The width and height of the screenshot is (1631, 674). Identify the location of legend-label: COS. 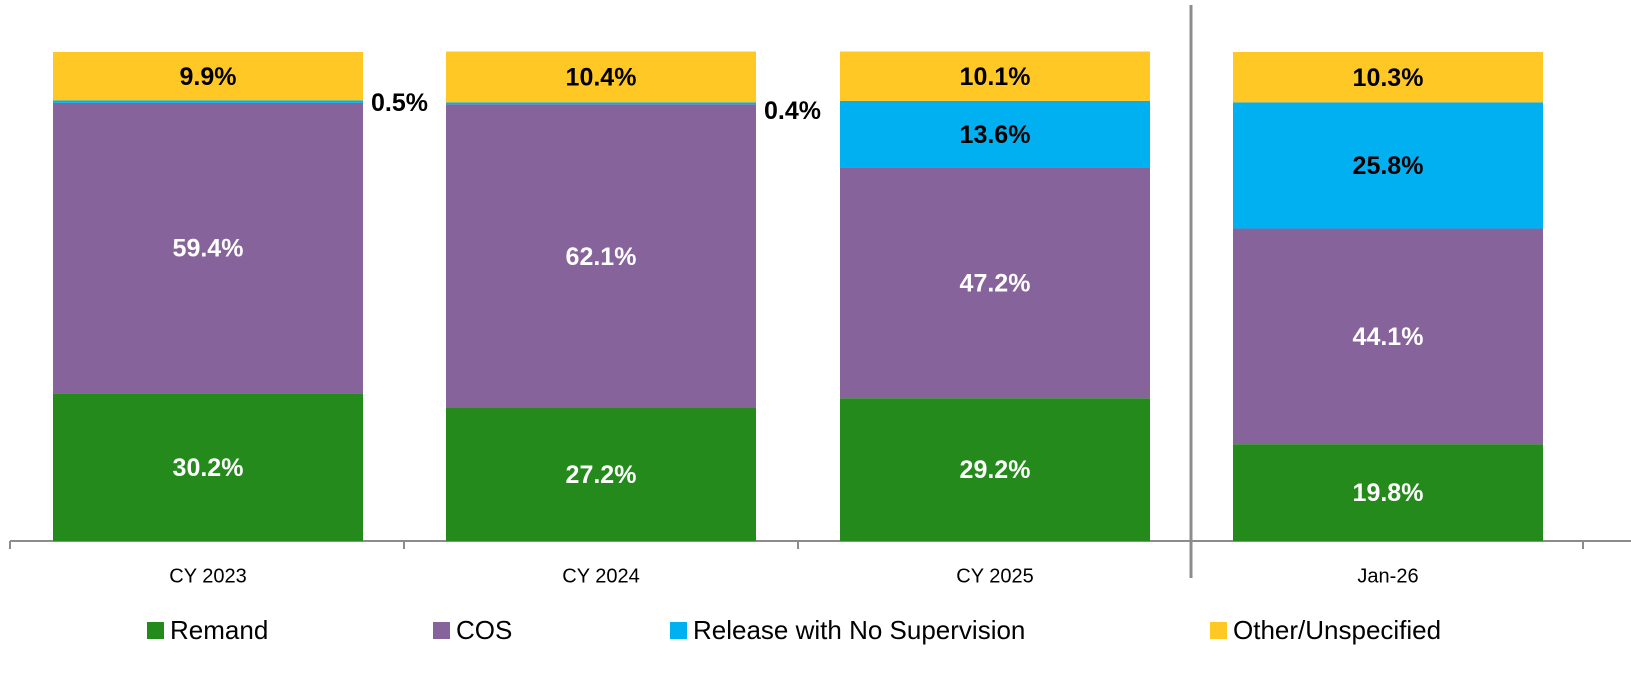
(484, 630).